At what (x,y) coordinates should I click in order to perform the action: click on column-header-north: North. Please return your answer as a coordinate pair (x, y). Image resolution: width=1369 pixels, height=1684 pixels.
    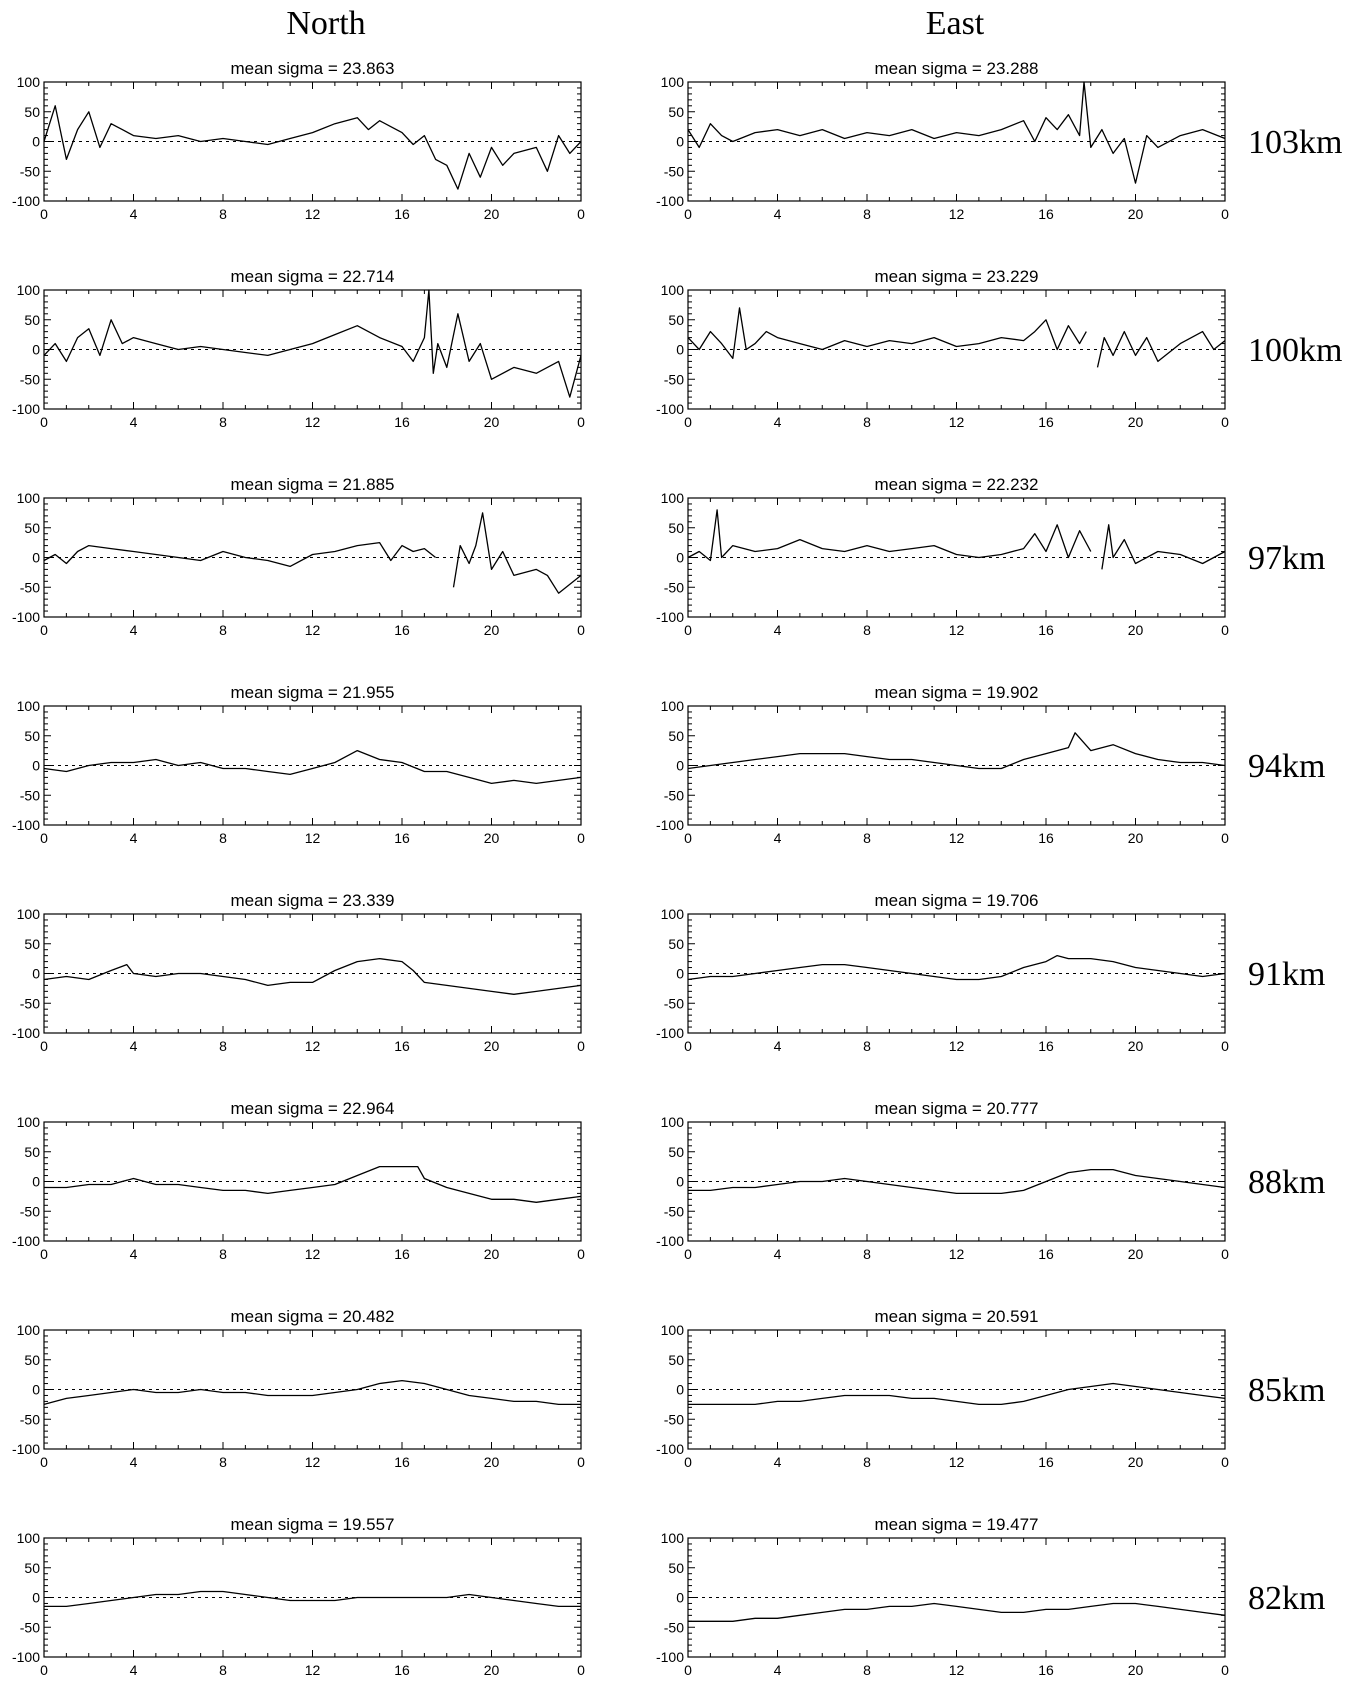
    Looking at the image, I should click on (325, 23).